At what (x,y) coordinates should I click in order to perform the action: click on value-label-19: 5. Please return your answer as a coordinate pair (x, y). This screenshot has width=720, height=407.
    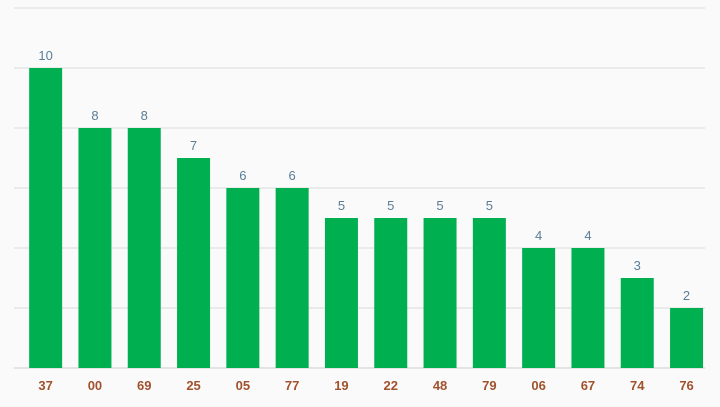
    Looking at the image, I should click on (341, 205).